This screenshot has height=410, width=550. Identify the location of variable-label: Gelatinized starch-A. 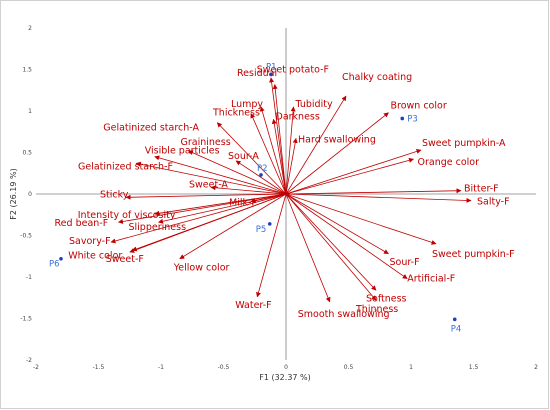
(151, 128).